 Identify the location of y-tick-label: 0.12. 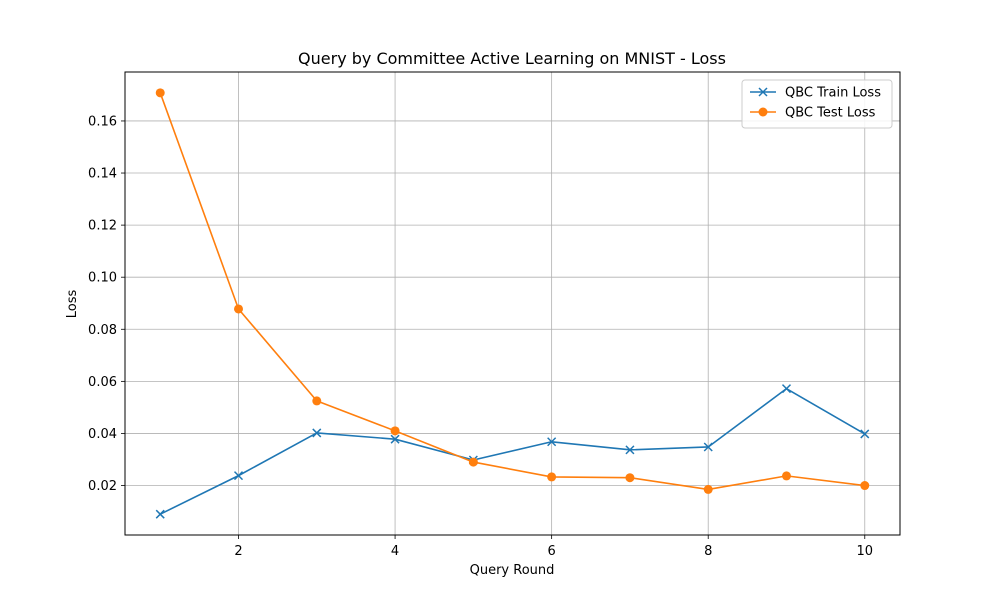
(102, 226).